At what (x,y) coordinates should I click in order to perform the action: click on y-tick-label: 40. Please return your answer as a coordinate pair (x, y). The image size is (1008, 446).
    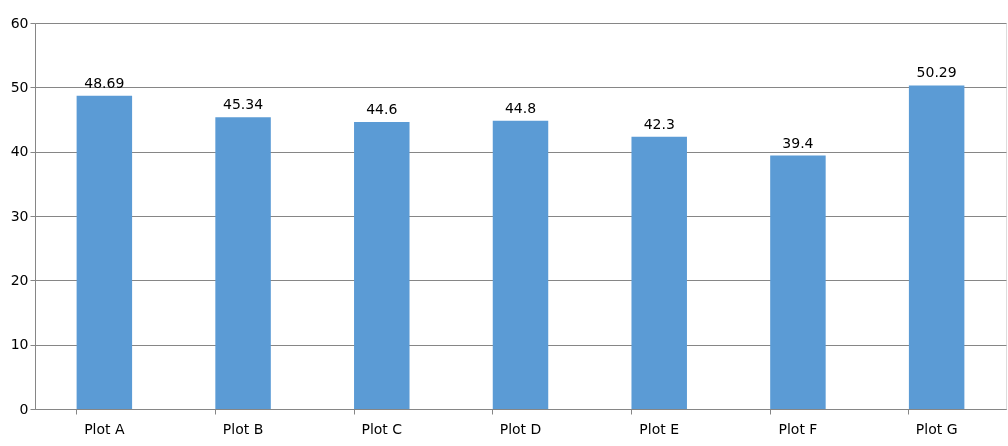
    Looking at the image, I should click on (19, 151).